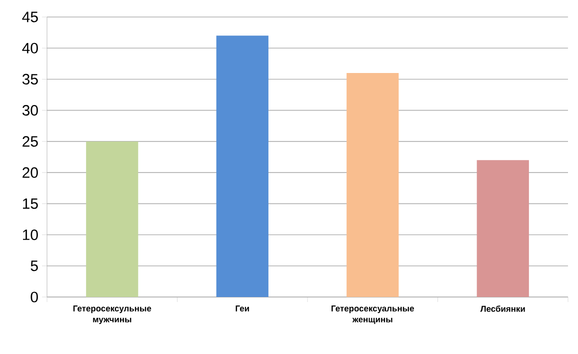 The height and width of the screenshot is (354, 578). What do you see at coordinates (30, 234) in the screenshot?
I see `y-tick-label: 10` at bounding box center [30, 234].